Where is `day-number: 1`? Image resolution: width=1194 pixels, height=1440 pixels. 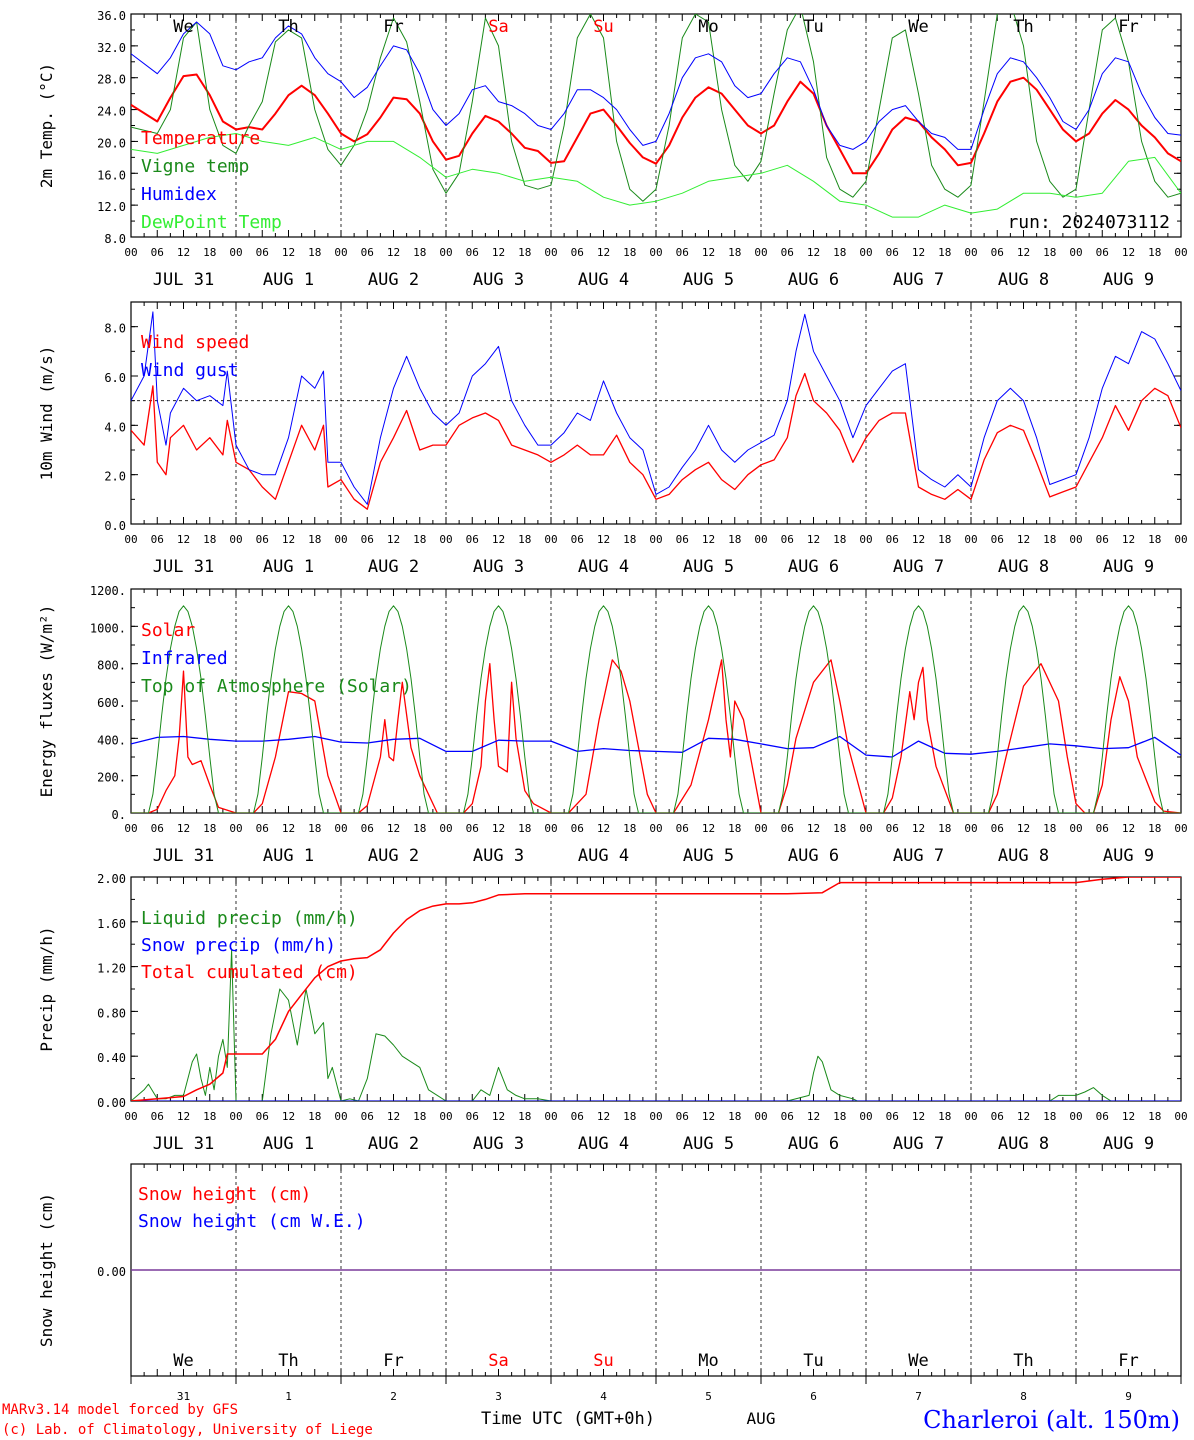 day-number: 1 is located at coordinates (288, 1396).